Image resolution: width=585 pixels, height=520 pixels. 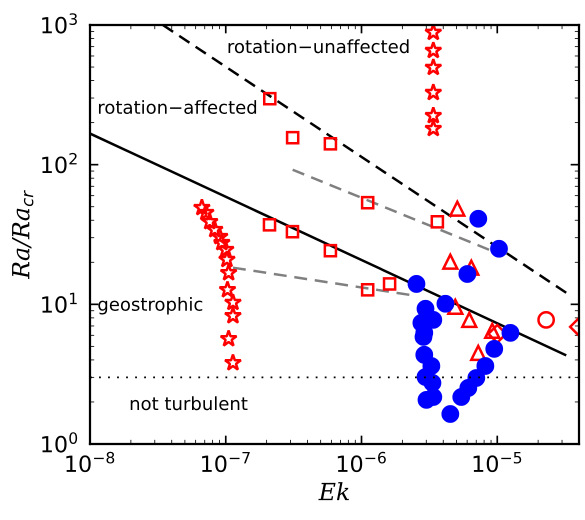 What do you see at coordinates (60, 442) in the screenshot?
I see `y-tick-label: 10$^{0}$` at bounding box center [60, 442].